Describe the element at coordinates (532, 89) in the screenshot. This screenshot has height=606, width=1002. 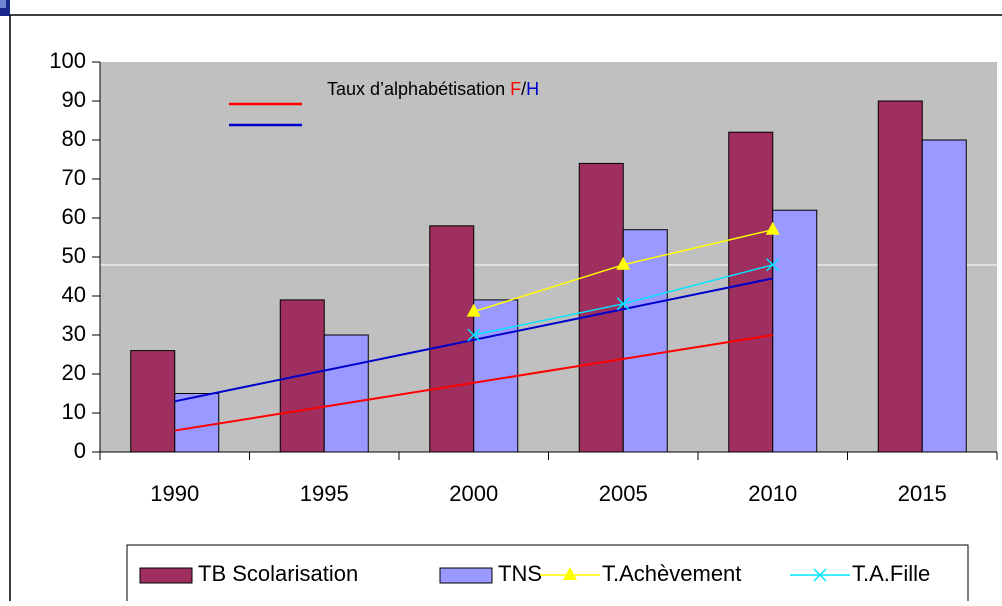
I see `trend-legend-part: H` at that location.